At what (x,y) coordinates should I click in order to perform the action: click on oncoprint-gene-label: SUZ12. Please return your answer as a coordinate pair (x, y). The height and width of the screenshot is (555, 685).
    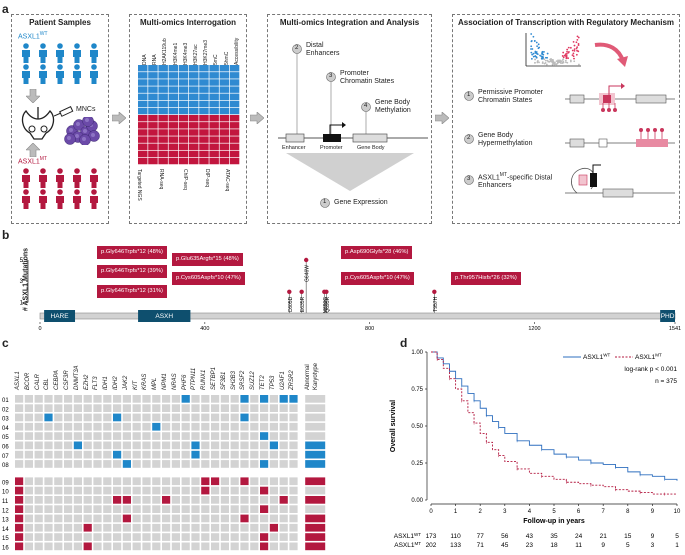
    Looking at the image, I should click on (253, 380).